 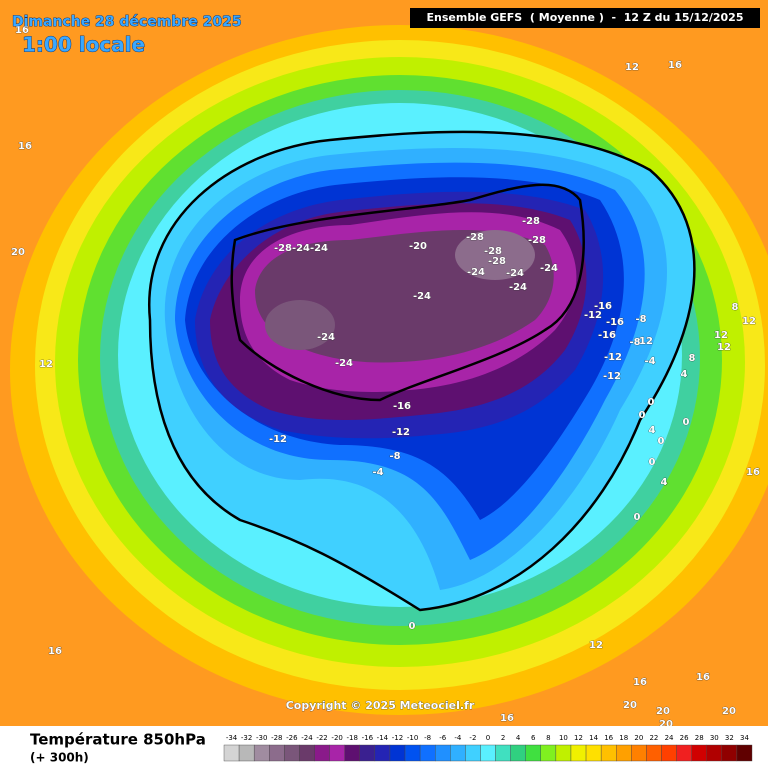 I want to click on colorbar-label: -24, so click(x=307, y=738).